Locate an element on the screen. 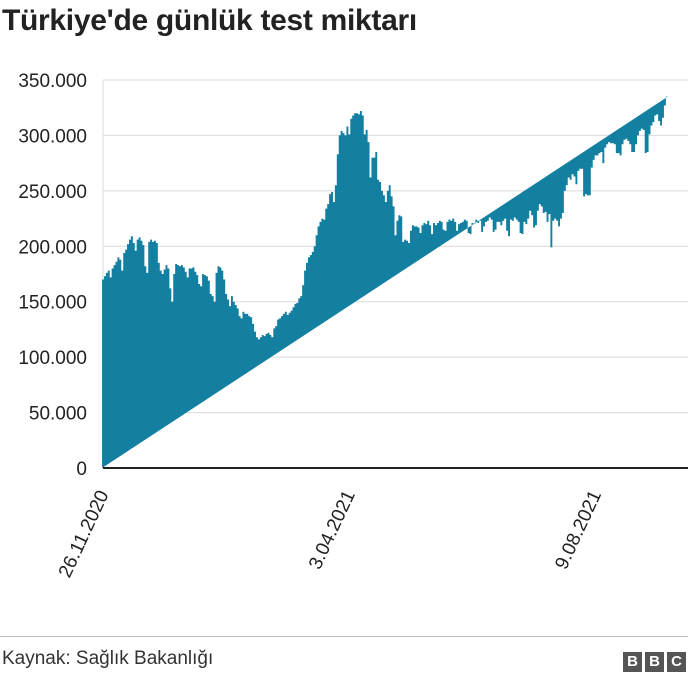 The height and width of the screenshot is (679, 688). y-tick-label: 0 is located at coordinates (81, 469).